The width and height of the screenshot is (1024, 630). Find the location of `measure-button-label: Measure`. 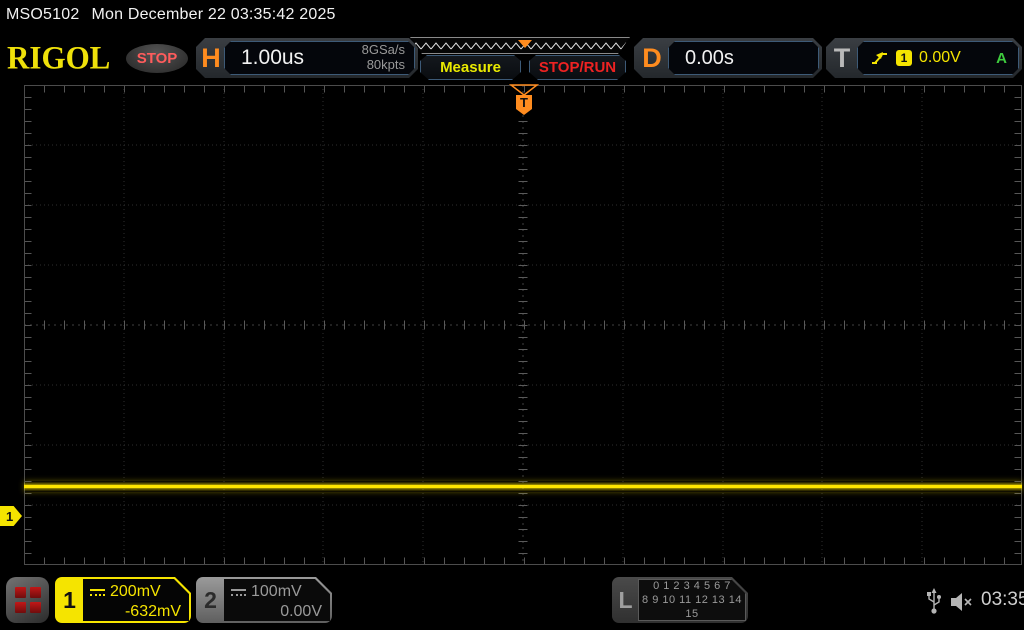

measure-button-label: Measure is located at coordinates (470, 67).